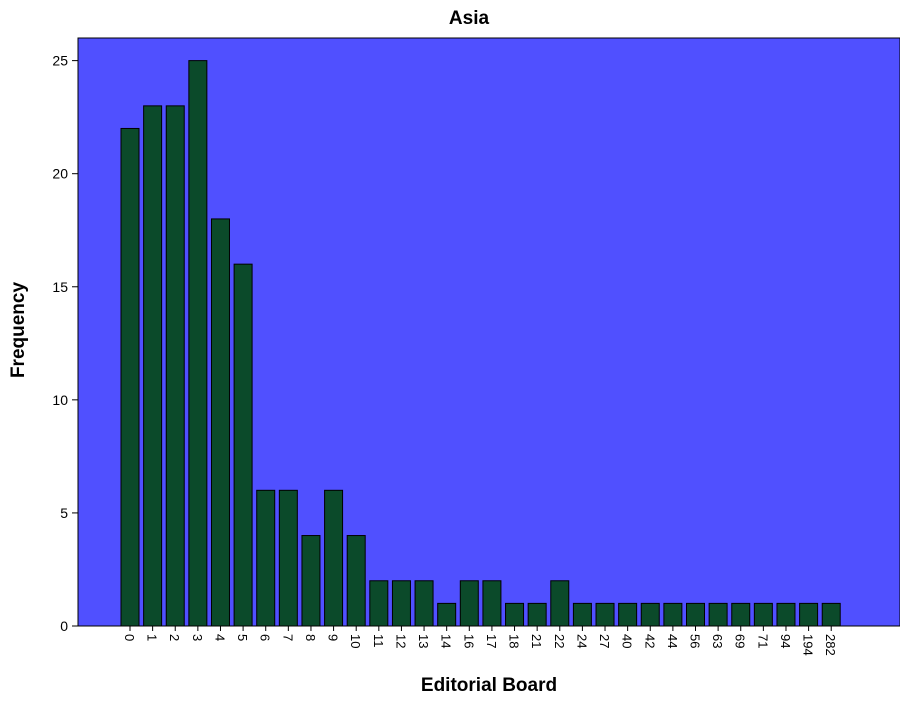 This screenshot has height=701, width=900. Describe the element at coordinates (378, 641) in the screenshot. I see `x-tick-label: 11` at that location.